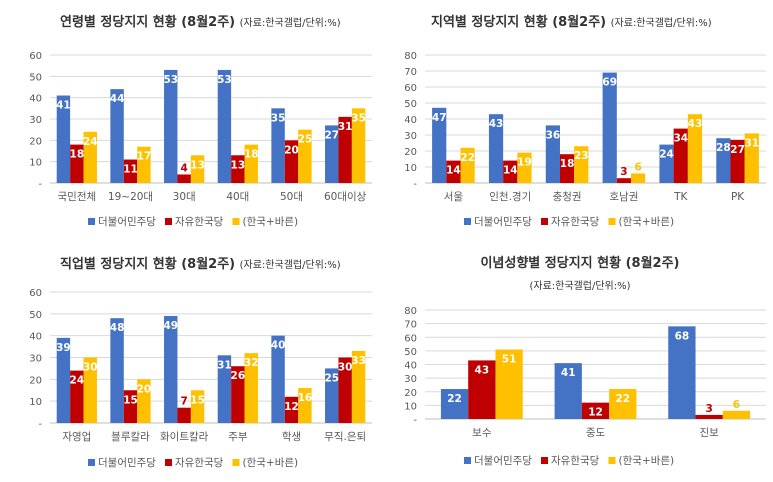 The height and width of the screenshot is (482, 773). What do you see at coordinates (345, 437) in the screenshot?
I see `x-tick-label: 무직.은퇴` at bounding box center [345, 437].